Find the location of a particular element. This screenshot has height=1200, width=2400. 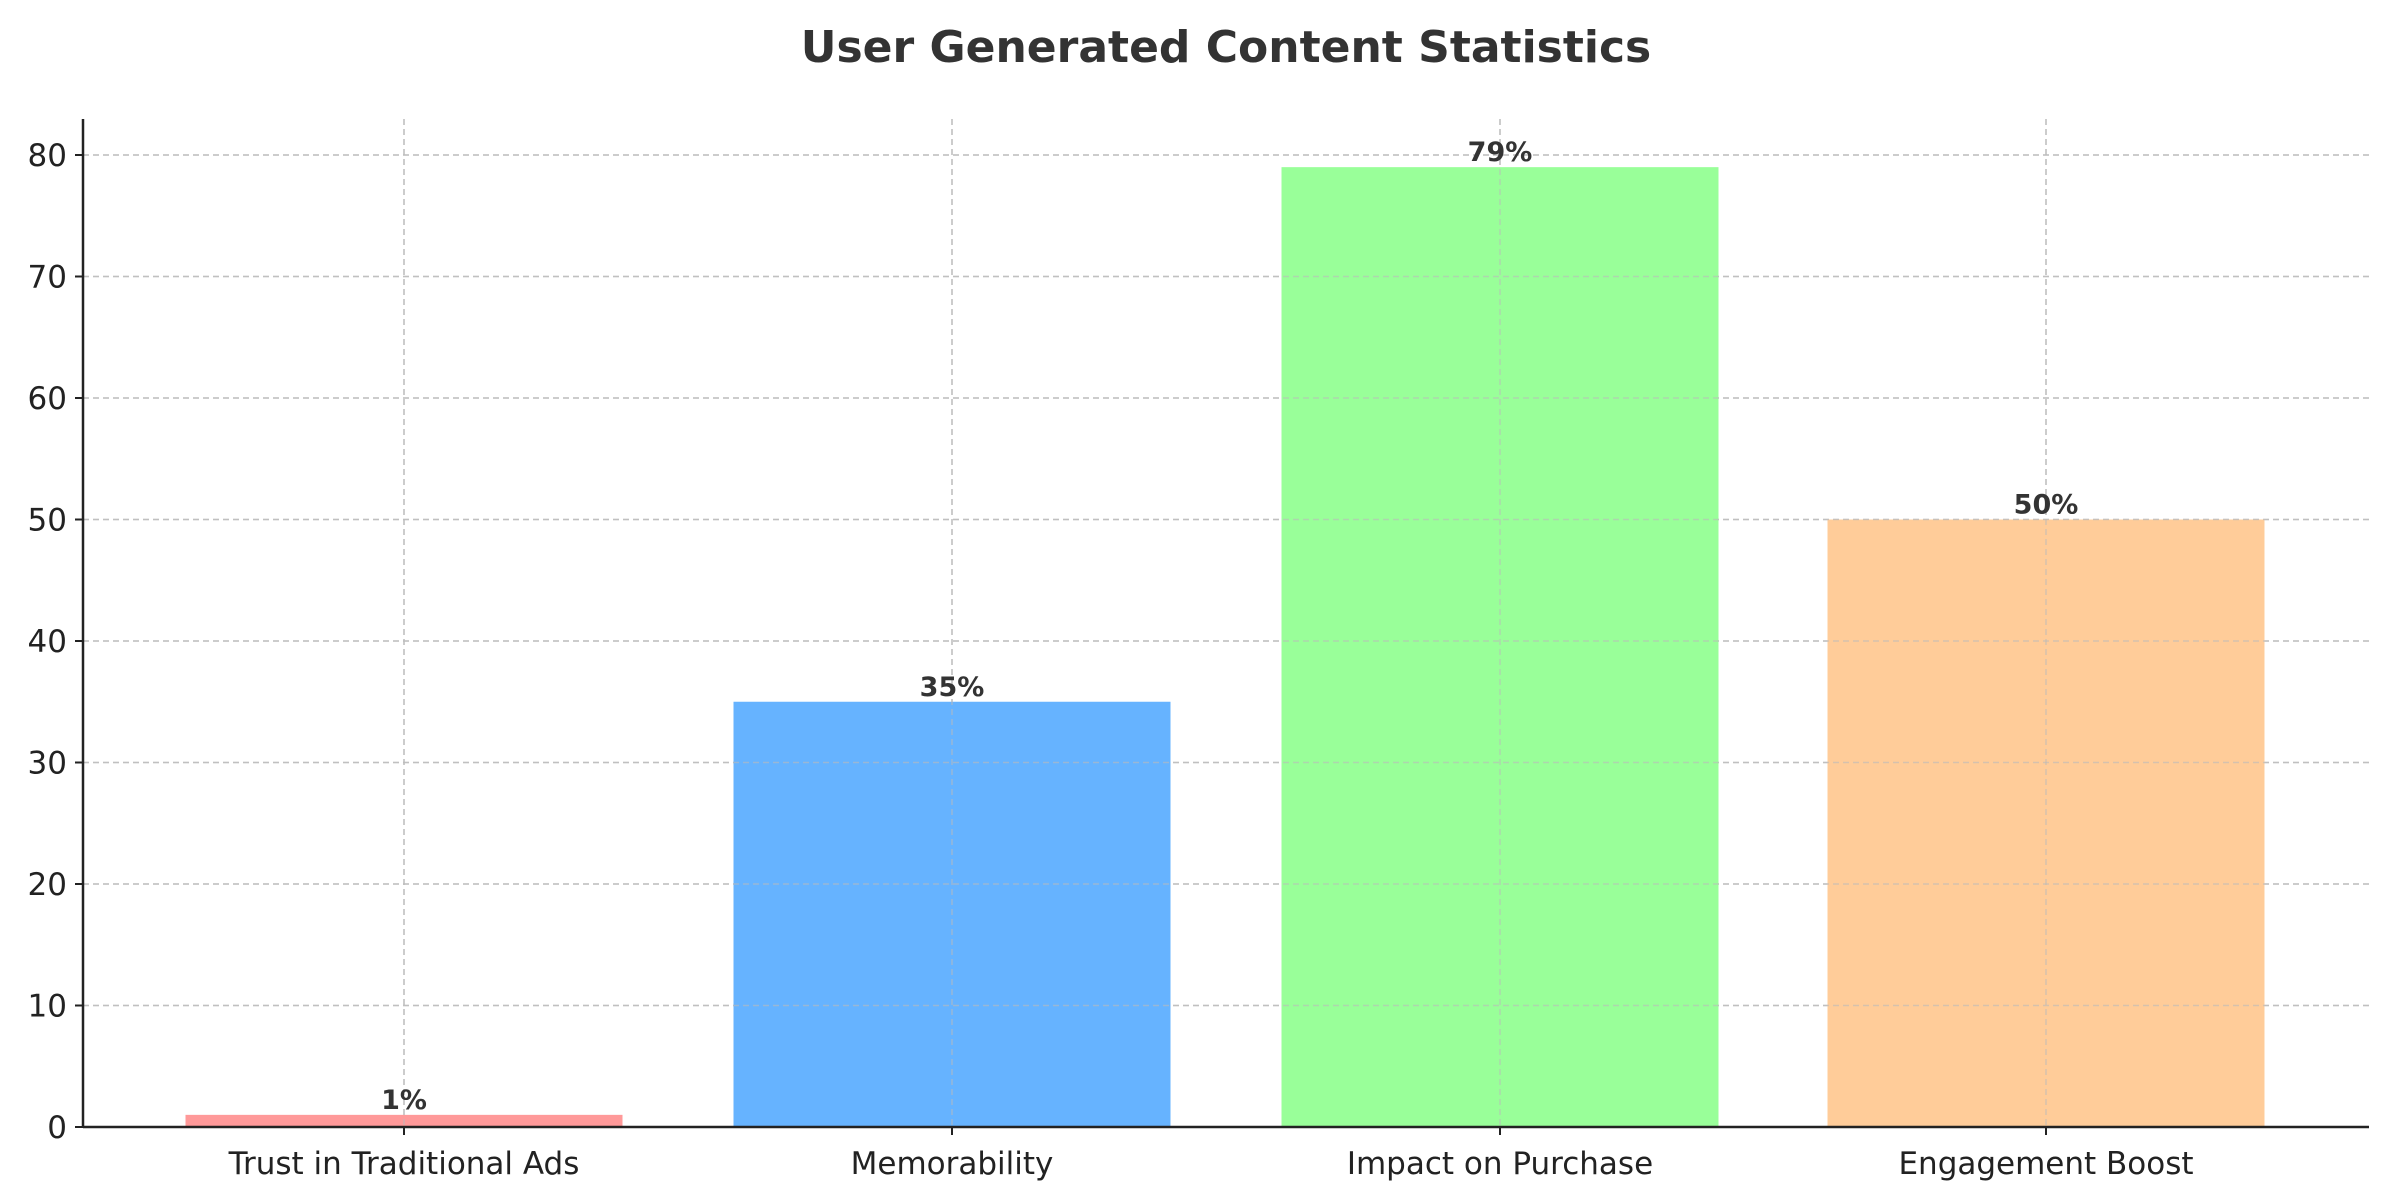

x-tick-label: Engagement Boost is located at coordinates (2045, 1164).